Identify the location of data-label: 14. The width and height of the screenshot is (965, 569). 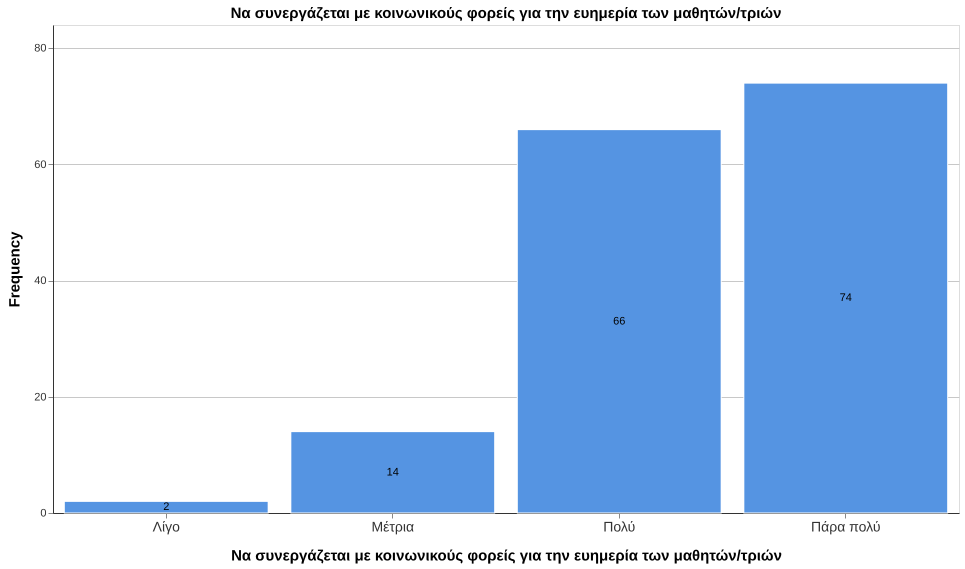
(392, 472).